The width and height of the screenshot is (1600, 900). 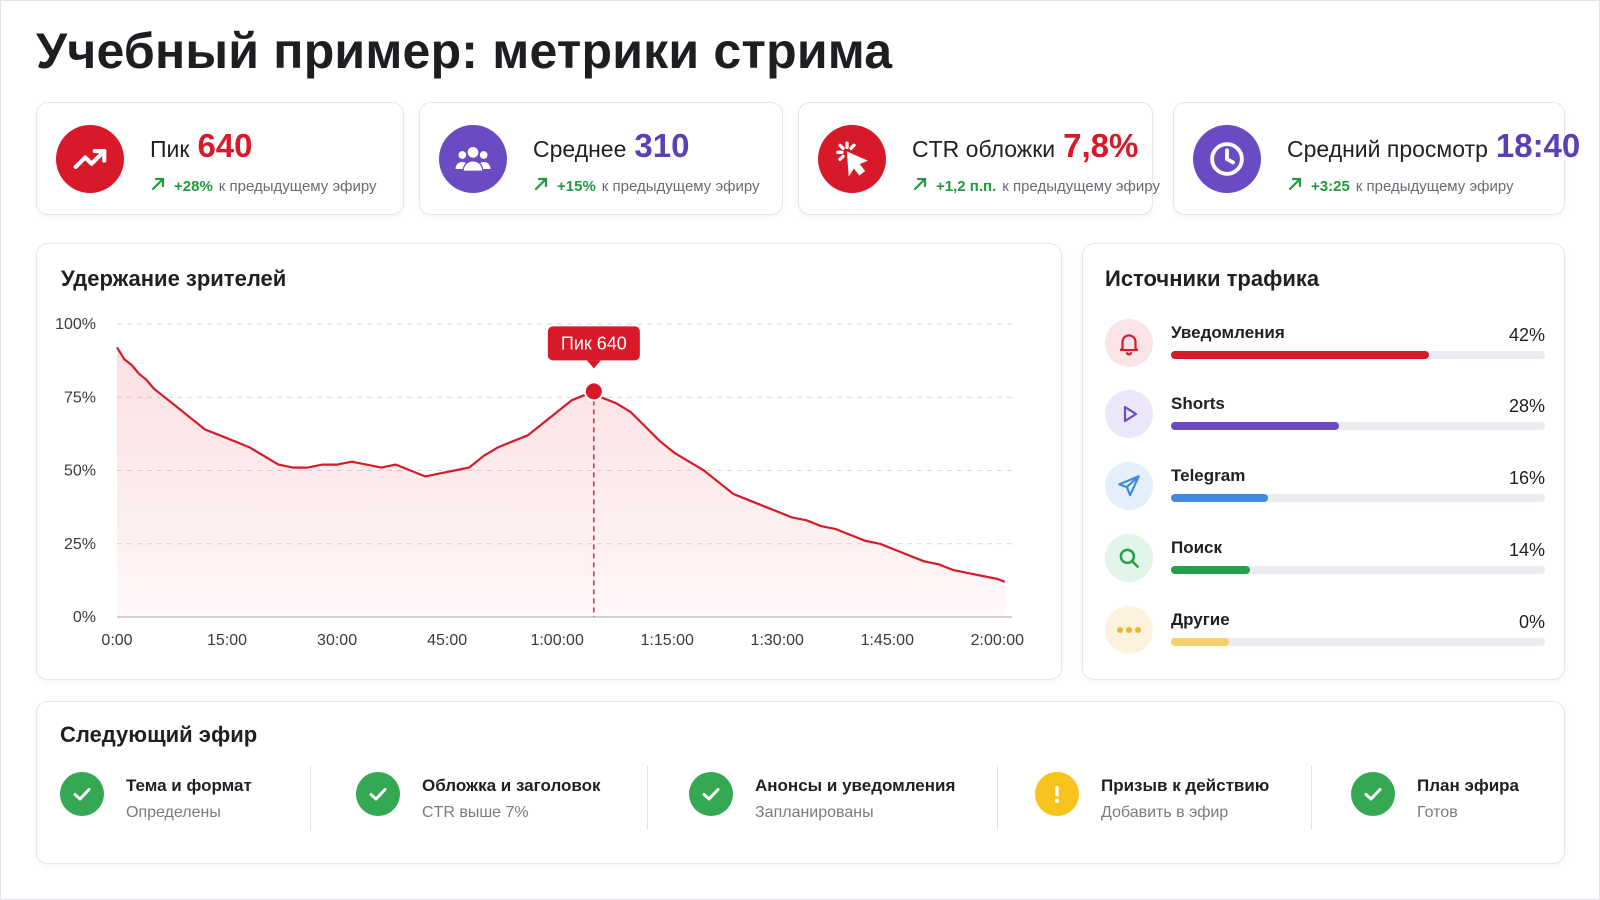 I want to click on page-title: Учебный пример: метрики стрима, so click(x=464, y=51).